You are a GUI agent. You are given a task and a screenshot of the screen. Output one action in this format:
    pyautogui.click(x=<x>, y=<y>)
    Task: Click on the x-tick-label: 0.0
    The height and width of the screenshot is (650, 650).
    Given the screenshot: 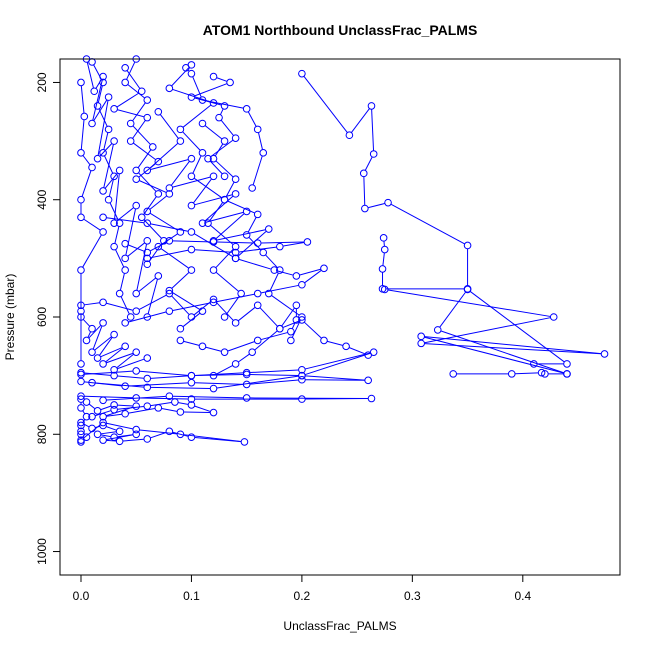 What is the action you would take?
    pyautogui.click(x=81, y=596)
    